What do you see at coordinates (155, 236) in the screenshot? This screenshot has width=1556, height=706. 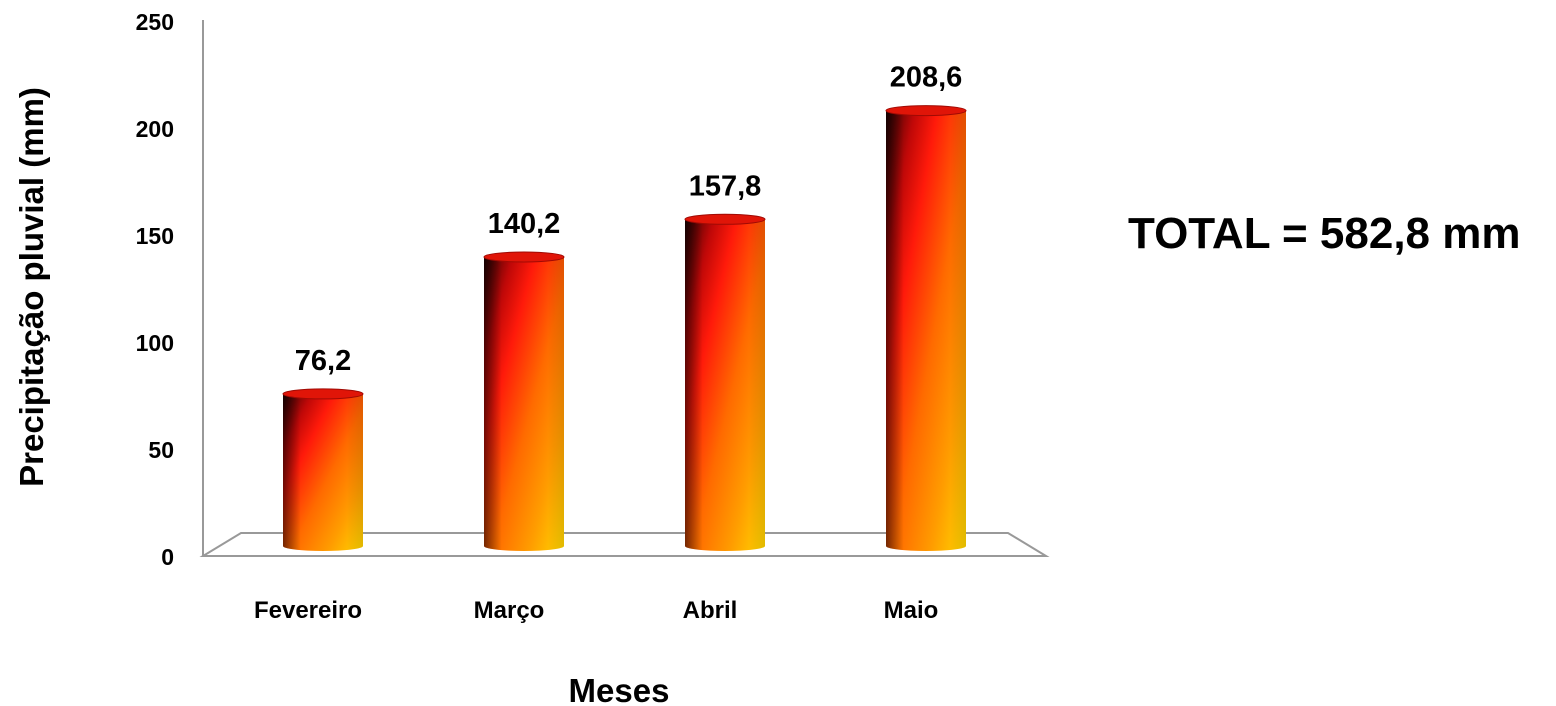 I see `y-tick-label: 150` at bounding box center [155, 236].